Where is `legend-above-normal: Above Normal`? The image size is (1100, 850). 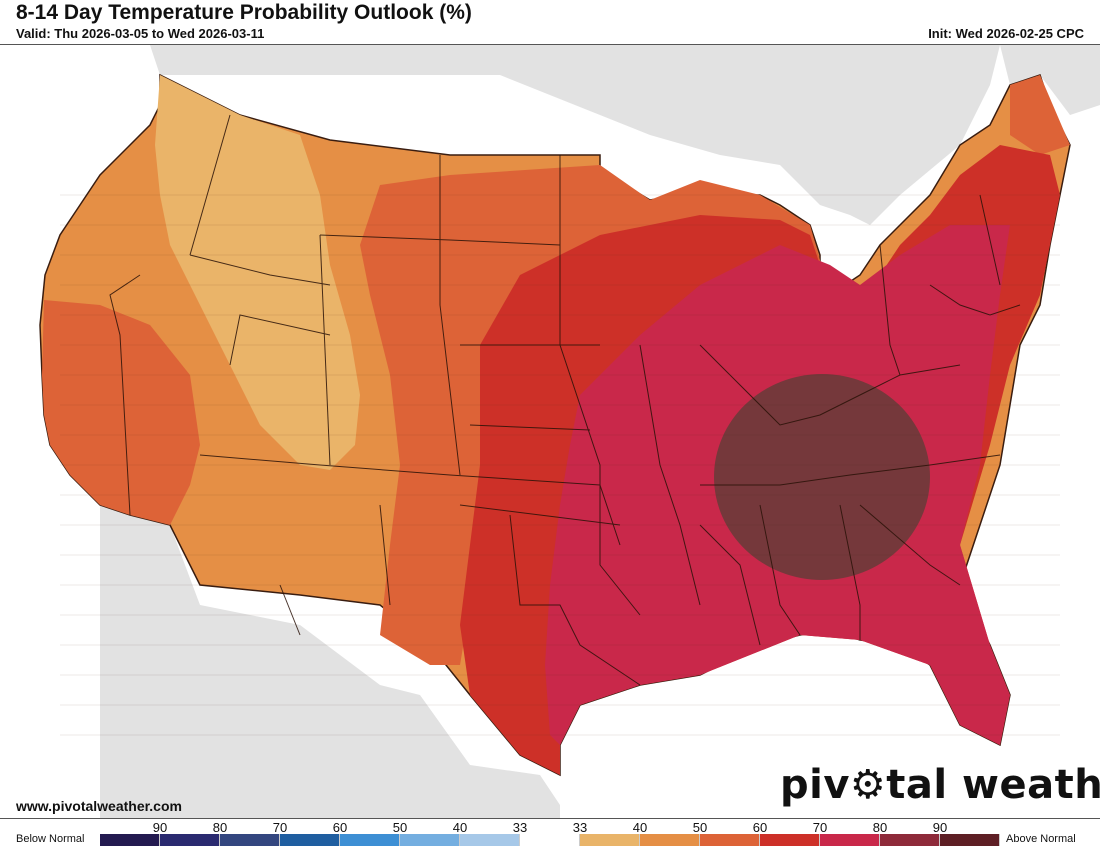 legend-above-normal: Above Normal is located at coordinates (1041, 839).